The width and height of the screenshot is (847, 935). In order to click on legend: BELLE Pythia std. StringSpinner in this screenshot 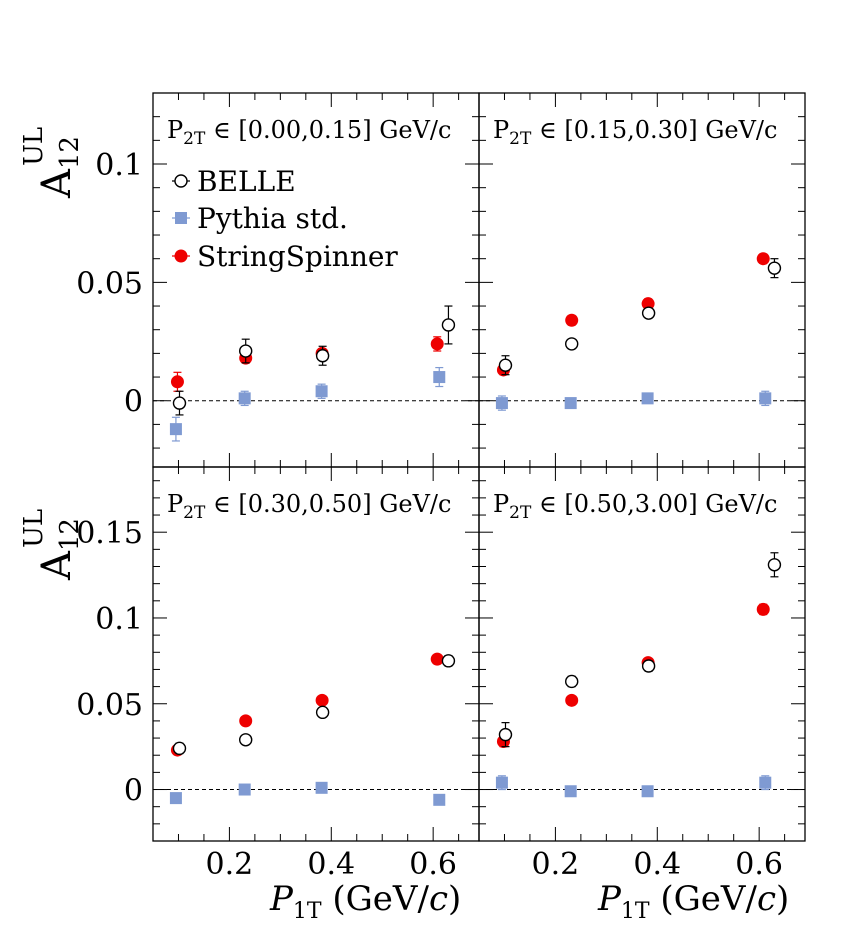, I will do `click(285, 219)`.